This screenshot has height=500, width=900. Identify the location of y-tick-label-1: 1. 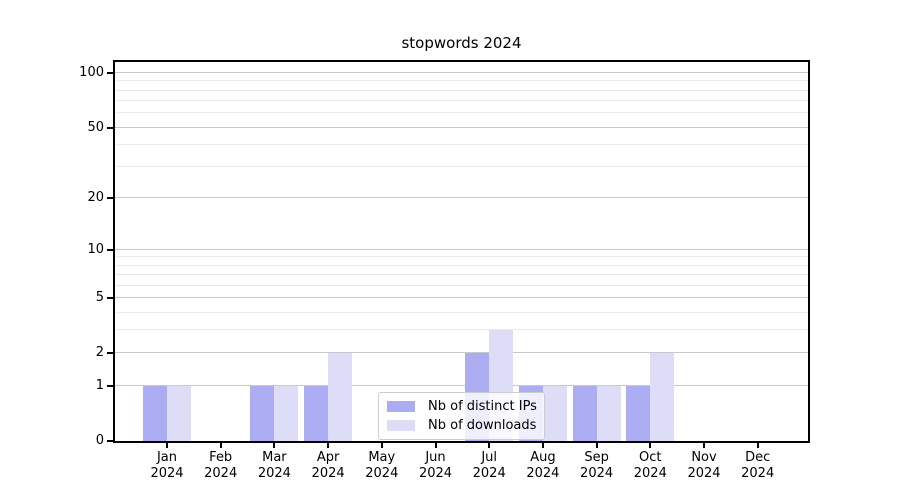
(99, 385).